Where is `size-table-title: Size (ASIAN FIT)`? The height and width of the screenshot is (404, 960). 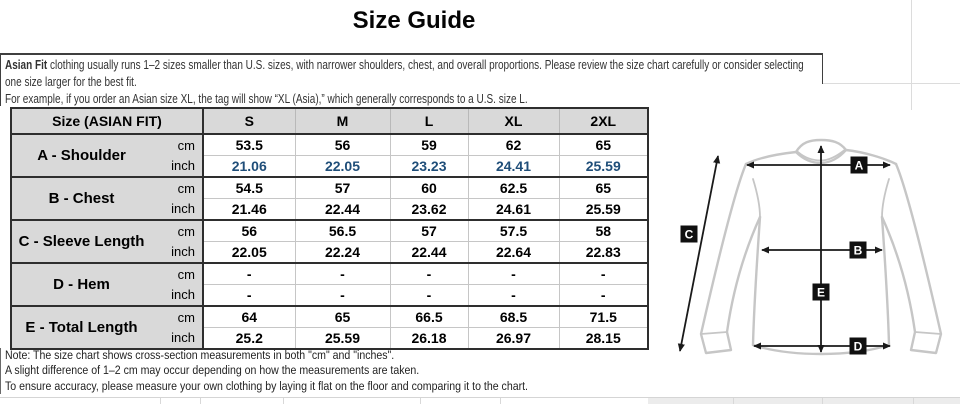 size-table-title: Size (ASIAN FIT) is located at coordinates (107, 121).